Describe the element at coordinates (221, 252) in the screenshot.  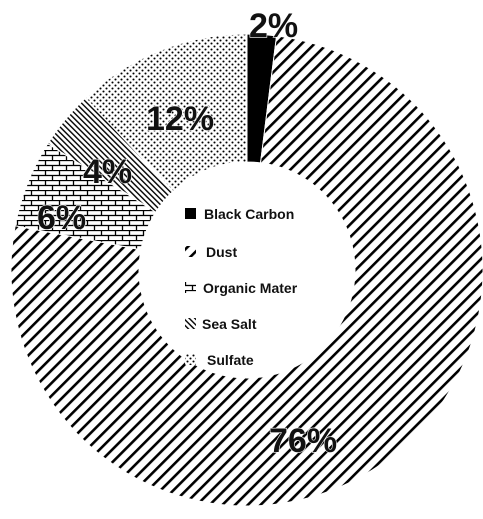
I see `legend-label-dust: Dust` at that location.